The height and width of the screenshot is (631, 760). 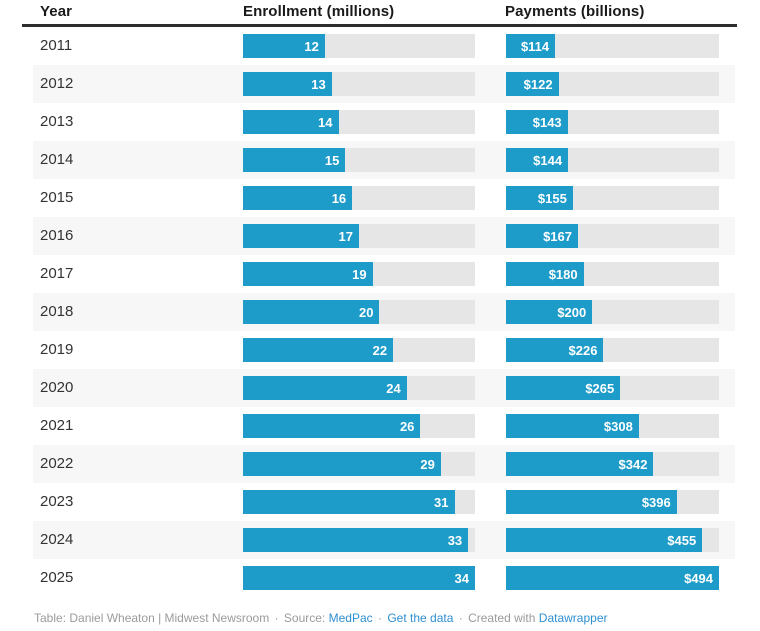 I want to click on year-label: 2020, so click(x=57, y=387).